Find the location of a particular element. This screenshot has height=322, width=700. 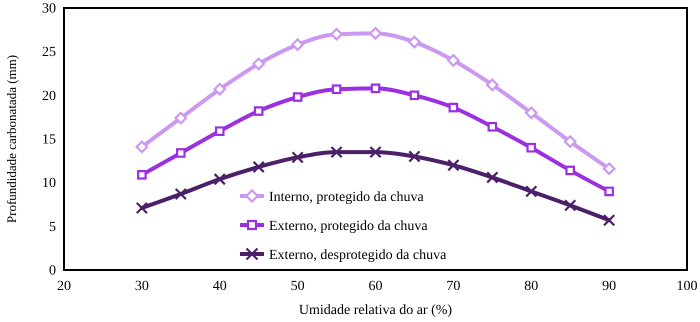

x-tick-label: 30 is located at coordinates (141, 286).